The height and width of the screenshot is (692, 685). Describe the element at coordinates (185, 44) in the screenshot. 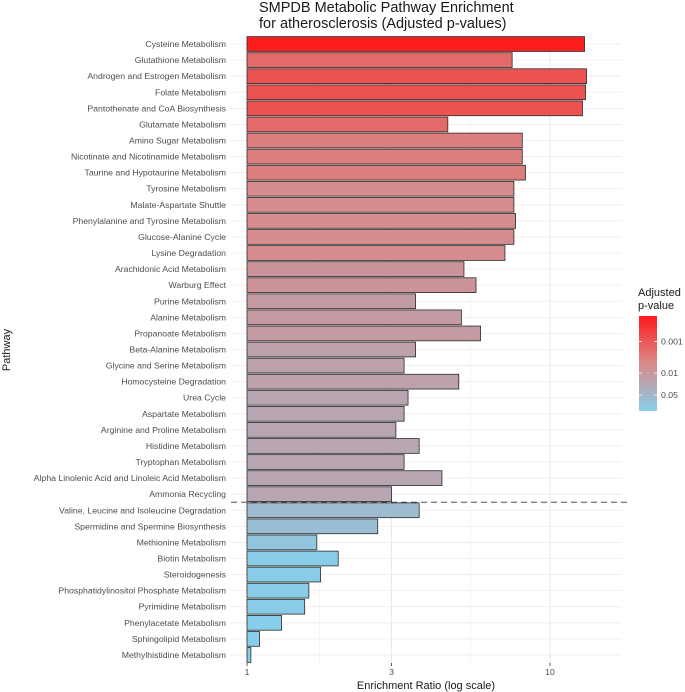

I see `category-label: Cysteine Metabolism` at that location.